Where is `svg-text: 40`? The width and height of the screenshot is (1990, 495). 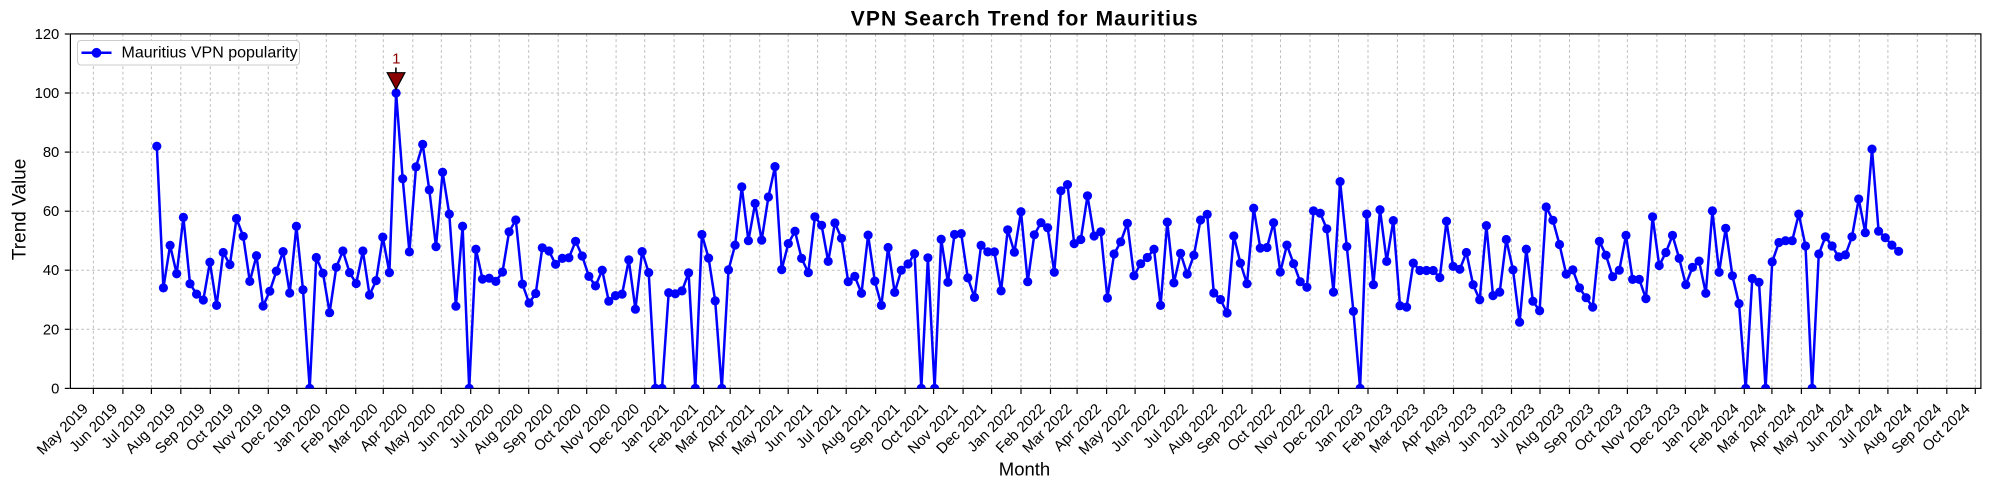
svg-text: 40 is located at coordinates (51, 271).